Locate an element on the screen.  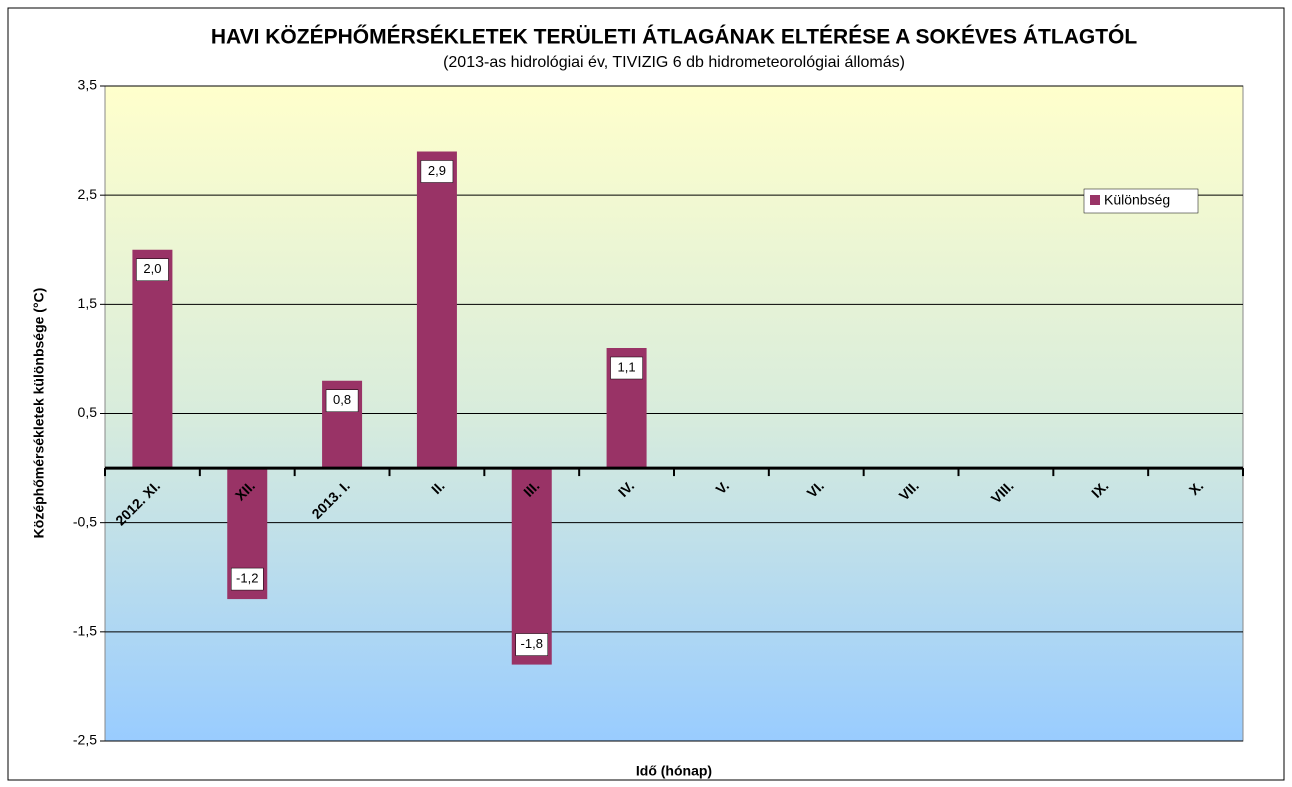
legend-swatch is located at coordinates (1095, 200).